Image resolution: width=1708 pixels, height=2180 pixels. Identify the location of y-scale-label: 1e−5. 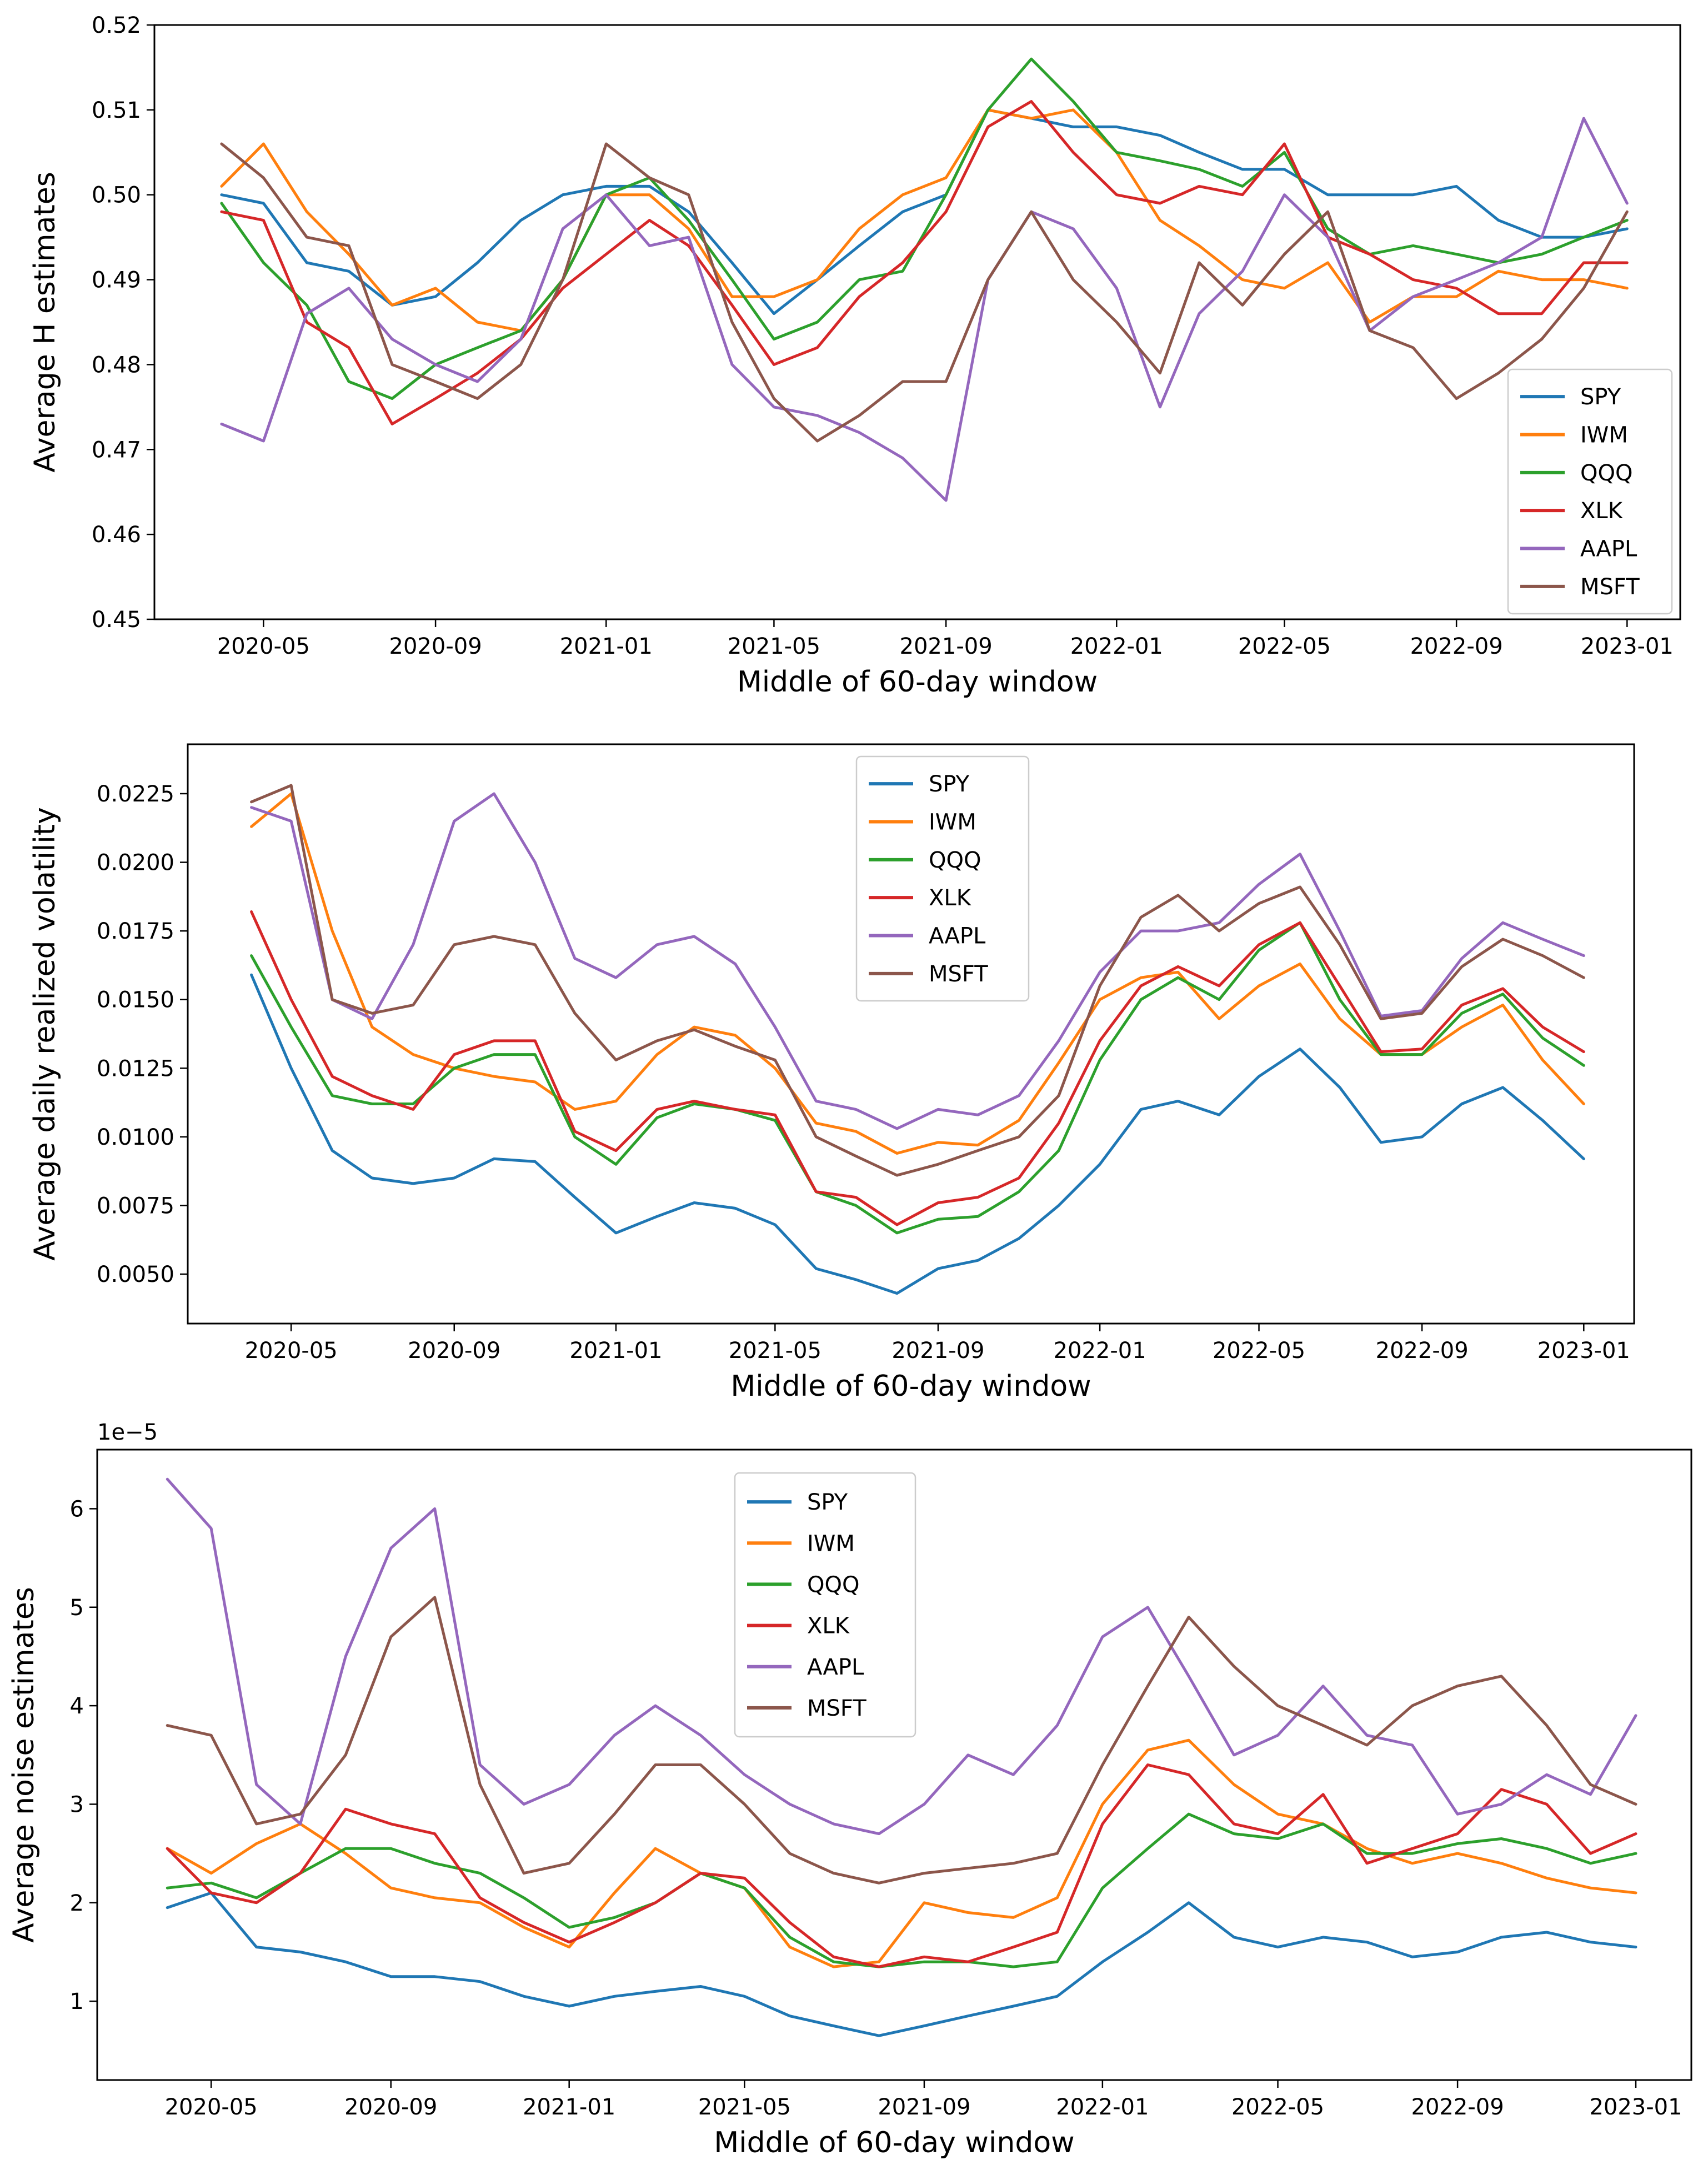
(127, 1432).